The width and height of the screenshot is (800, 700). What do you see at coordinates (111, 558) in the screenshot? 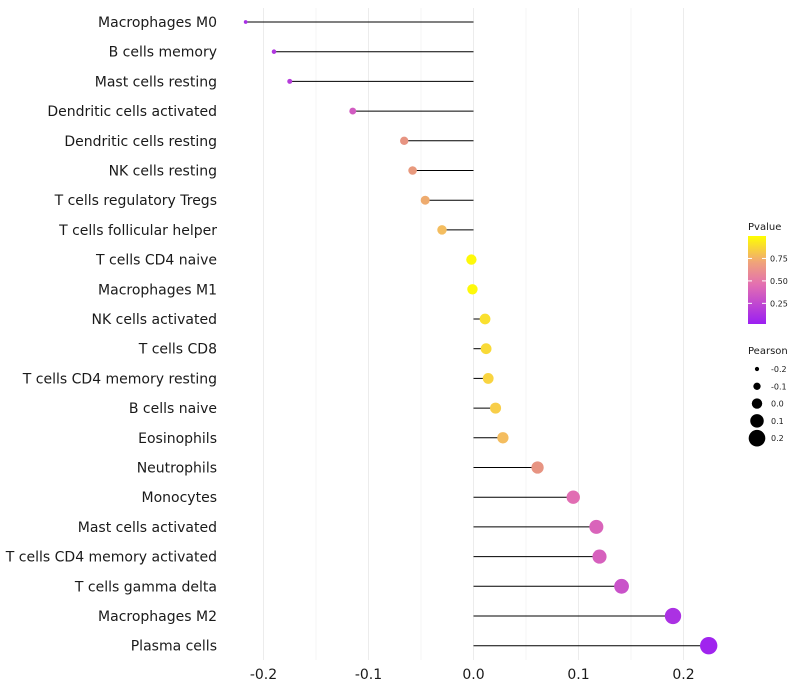
I see `category-label: T cells CD4 memory activated` at bounding box center [111, 558].